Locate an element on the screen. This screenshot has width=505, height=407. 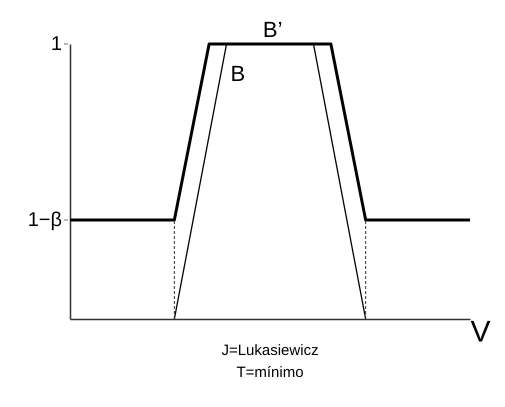
series-label: B’ is located at coordinates (272, 29).